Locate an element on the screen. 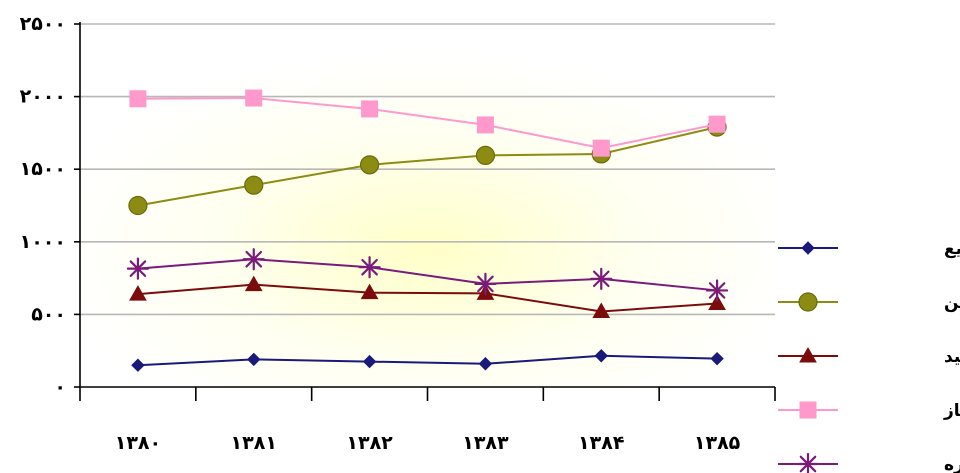 The image size is (960, 473). legend: گاز مایع بنزین نفت سفید نفت گاز نفت کوره is located at coordinates (869, 355).